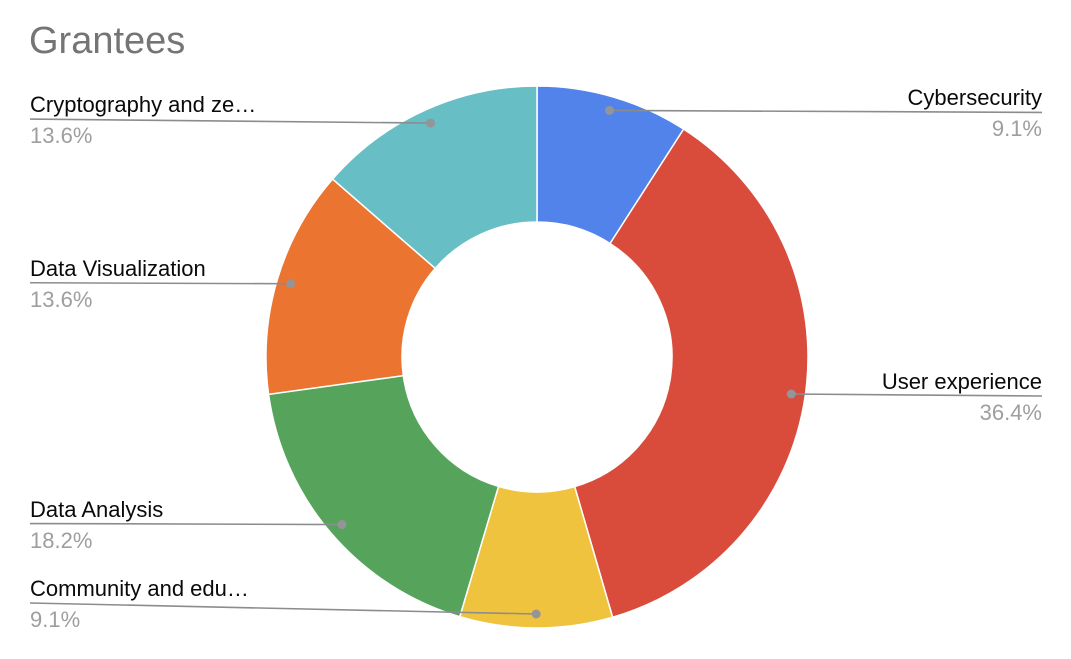 This screenshot has width=1071, height=659. I want to click on slice-label: User experience 36.4%, so click(862, 397).